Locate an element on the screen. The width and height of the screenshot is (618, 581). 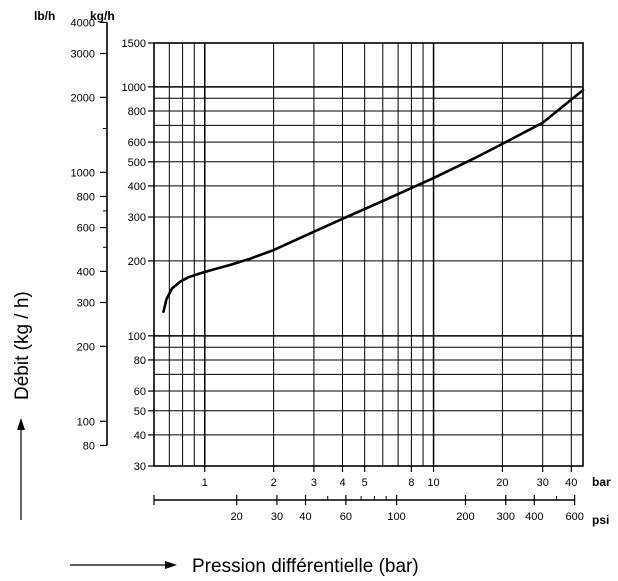
y-tick-label: 400 is located at coordinates (137, 187).